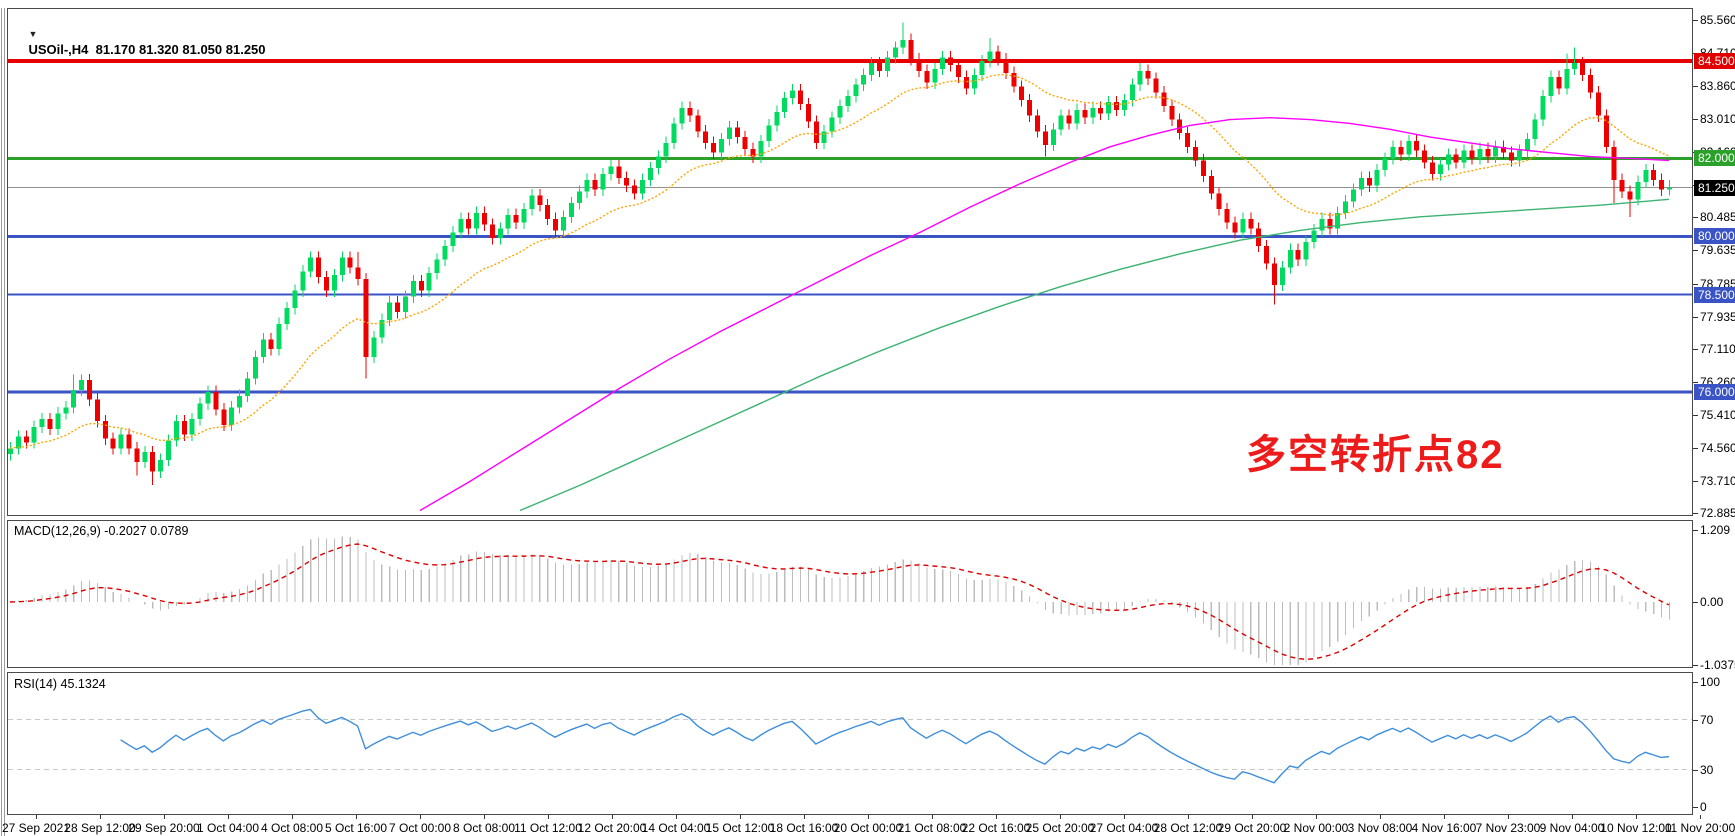 The height and width of the screenshot is (836, 1735). Describe the element at coordinates (1714, 61) in the screenshot. I see `price-level-badge: 84.500` at that location.